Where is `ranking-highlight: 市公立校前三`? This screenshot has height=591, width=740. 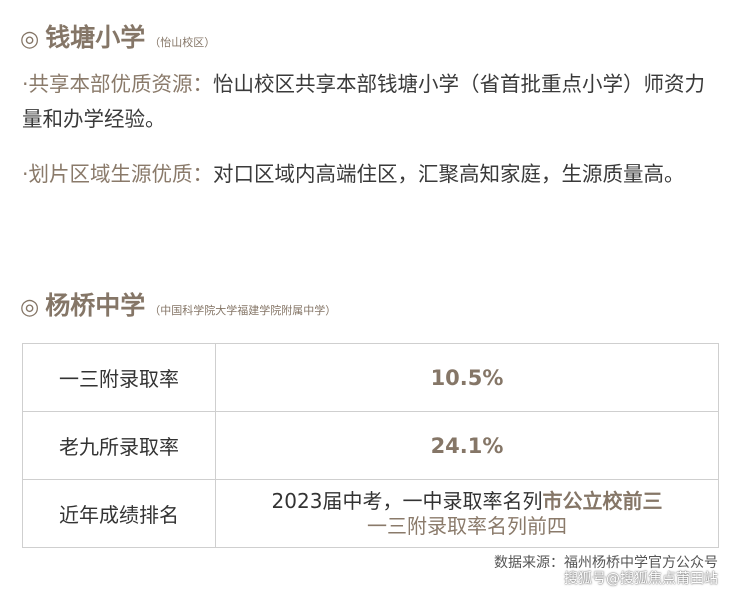 ranking-highlight: 市公立校前三 is located at coordinates (602, 500).